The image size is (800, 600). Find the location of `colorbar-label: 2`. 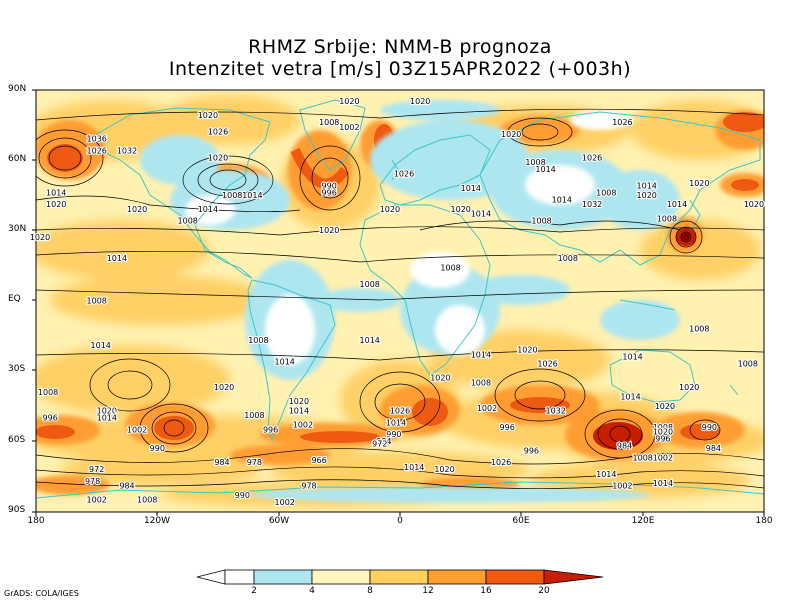

colorbar-label: 2 is located at coordinates (254, 591).